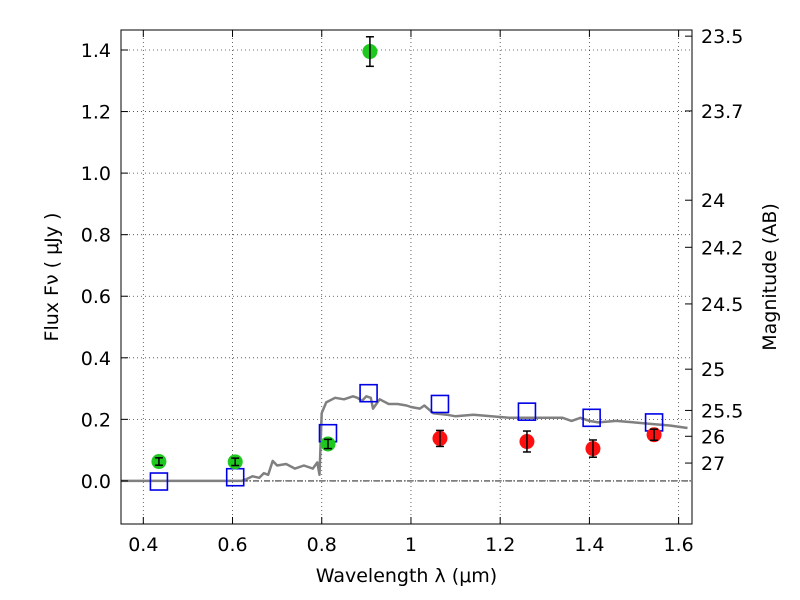 This screenshot has width=800, height=600. Describe the element at coordinates (96, 174) in the screenshot. I see `y-tick-label: 1.0` at that location.